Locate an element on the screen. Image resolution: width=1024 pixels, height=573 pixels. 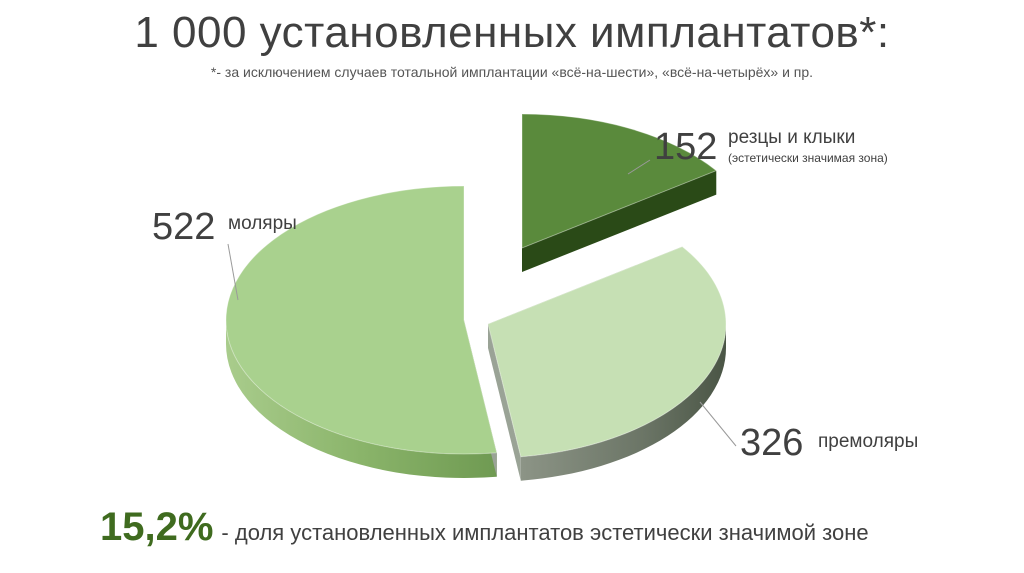
label-incisors-value: 152 is located at coordinates (686, 147).